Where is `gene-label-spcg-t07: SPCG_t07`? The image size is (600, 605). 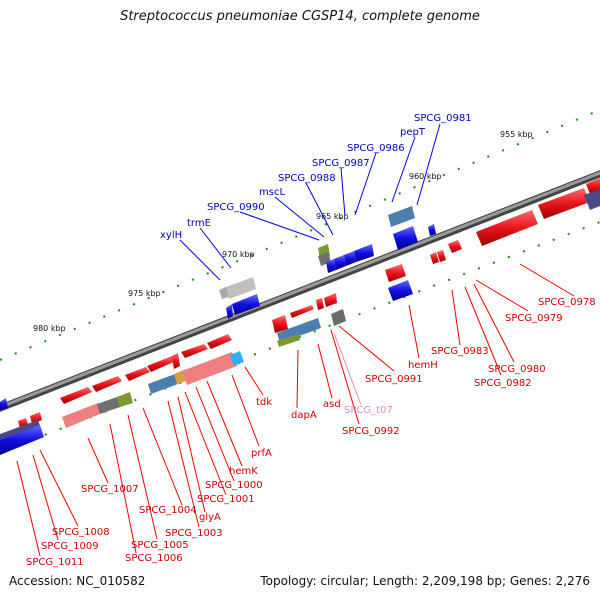
gene-label-spcg-t07: SPCG_t07 is located at coordinates (368, 410).